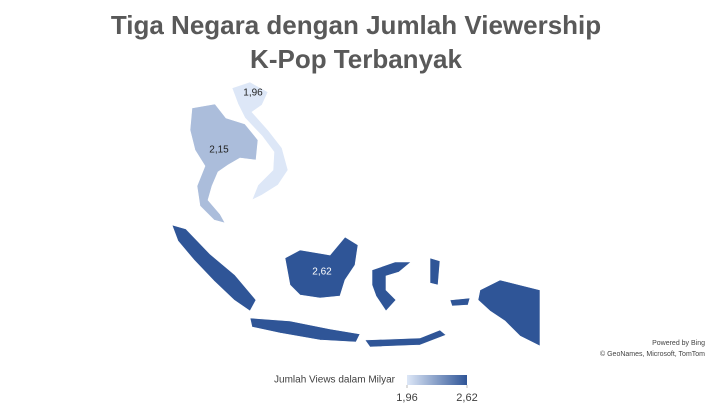 The image size is (712, 420). Describe the element at coordinates (322, 272) in the screenshot. I see `data-label: 2,62` at that location.